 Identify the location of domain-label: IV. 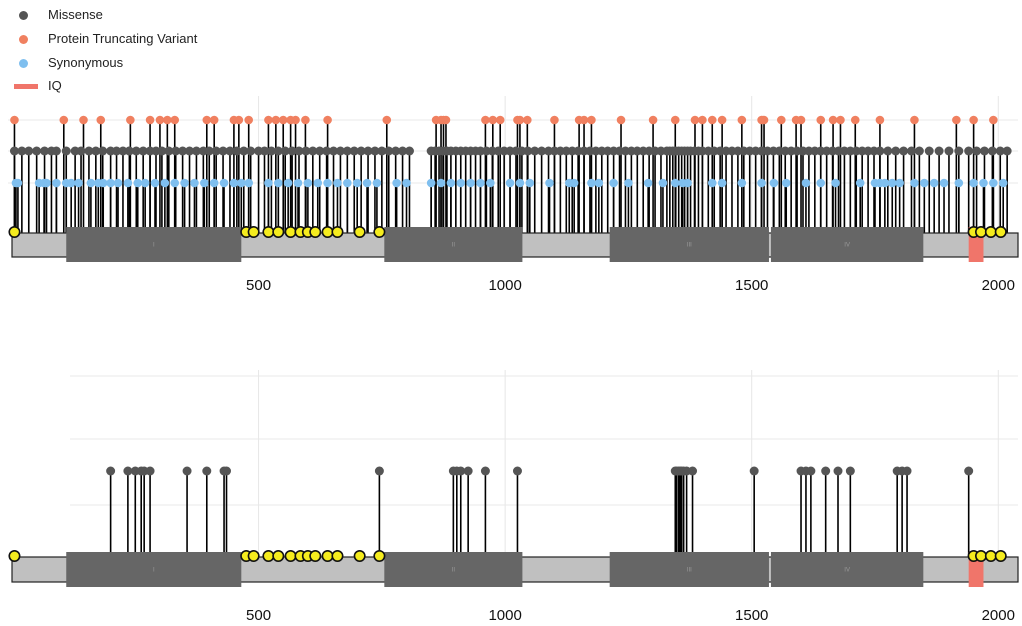
(847, 246).